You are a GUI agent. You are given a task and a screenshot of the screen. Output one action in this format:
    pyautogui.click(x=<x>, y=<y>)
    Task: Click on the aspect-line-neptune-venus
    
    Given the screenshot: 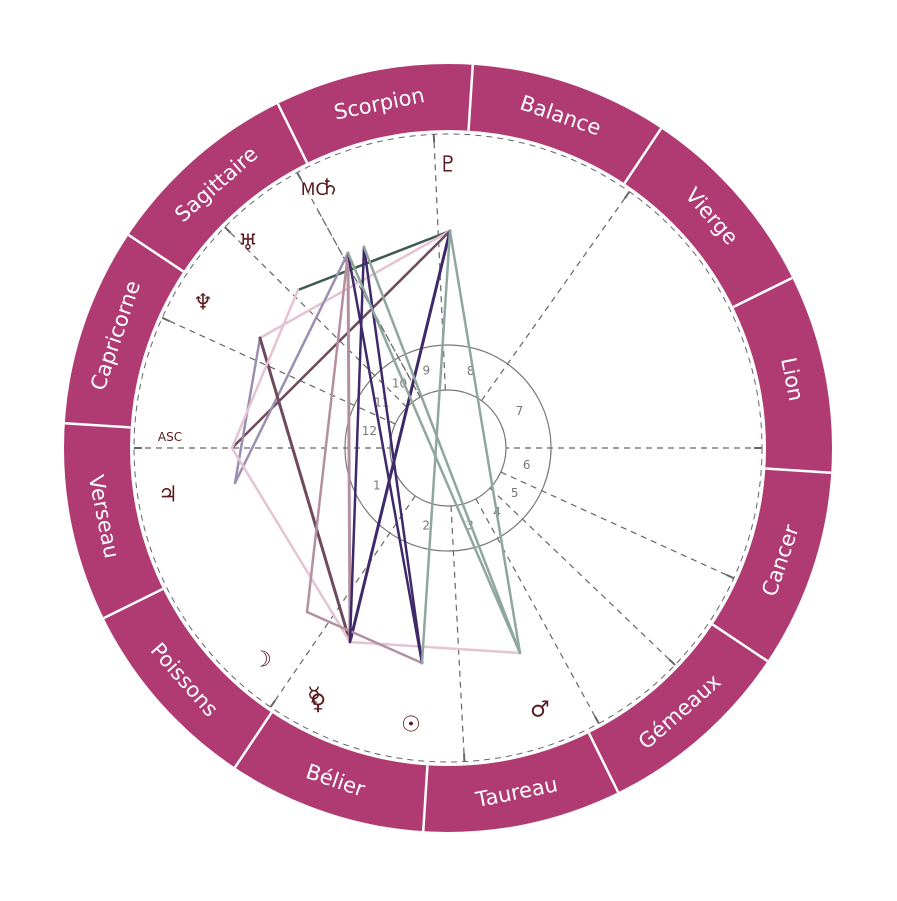 What is the action you would take?
    pyautogui.click(x=305, y=490)
    